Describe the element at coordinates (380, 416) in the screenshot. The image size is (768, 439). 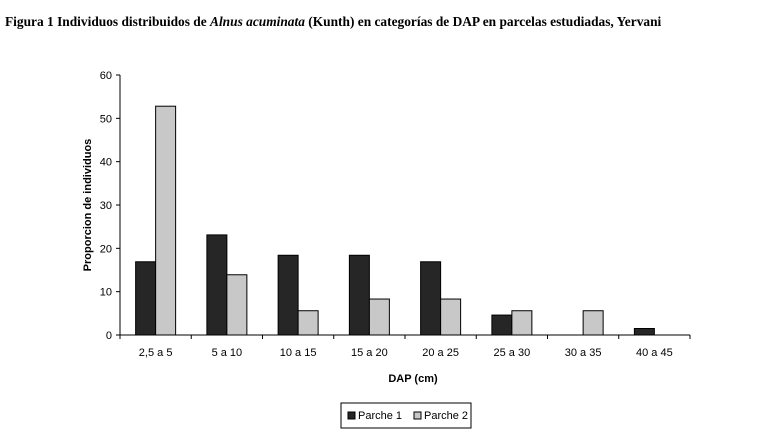
I see `legend-label-1: Parche 1` at that location.